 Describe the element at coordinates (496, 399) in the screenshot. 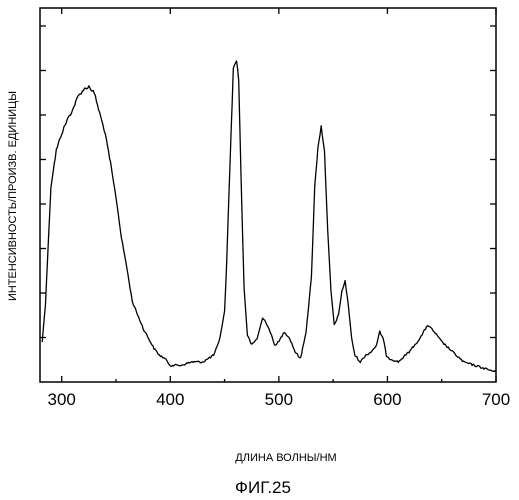

I see `x-tick-label: 700` at that location.